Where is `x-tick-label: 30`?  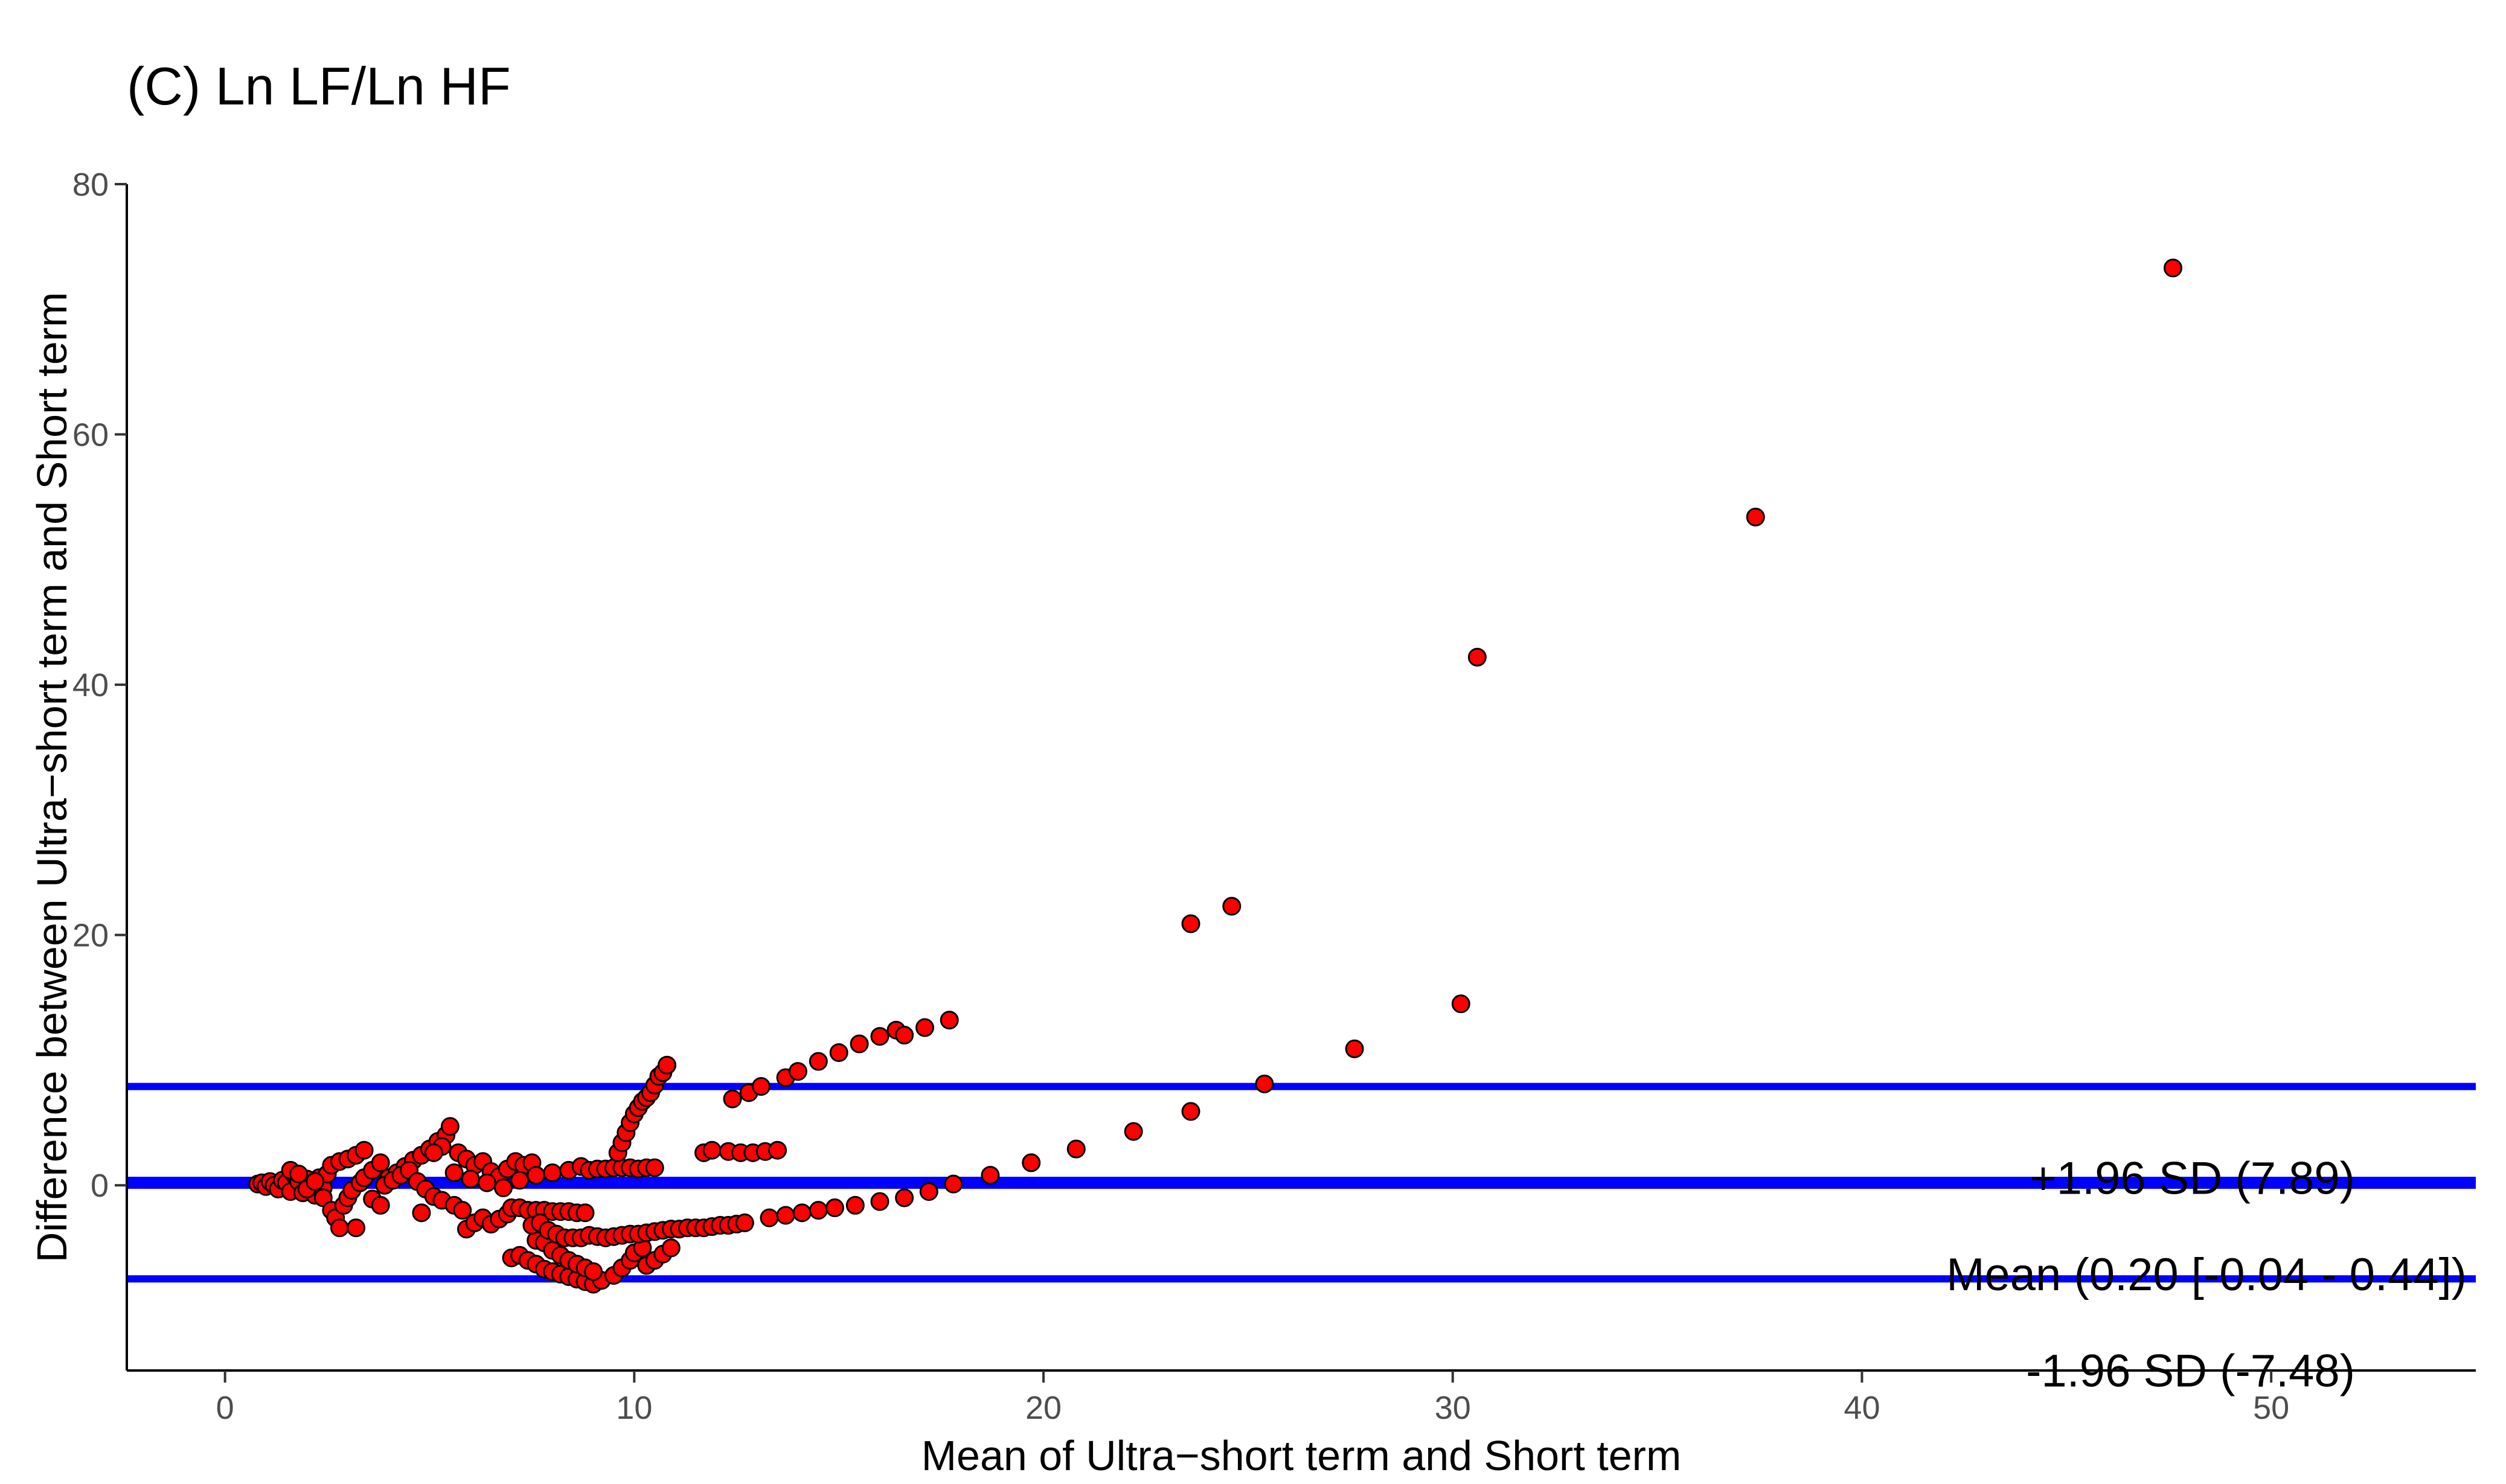
x-tick-label: 30 is located at coordinates (1453, 1408).